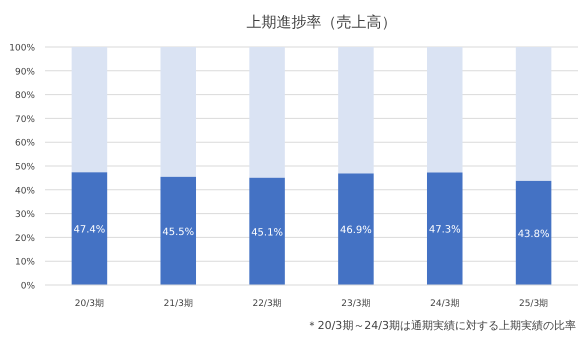  I want to click on y-tick-label: 40%, so click(25, 191).